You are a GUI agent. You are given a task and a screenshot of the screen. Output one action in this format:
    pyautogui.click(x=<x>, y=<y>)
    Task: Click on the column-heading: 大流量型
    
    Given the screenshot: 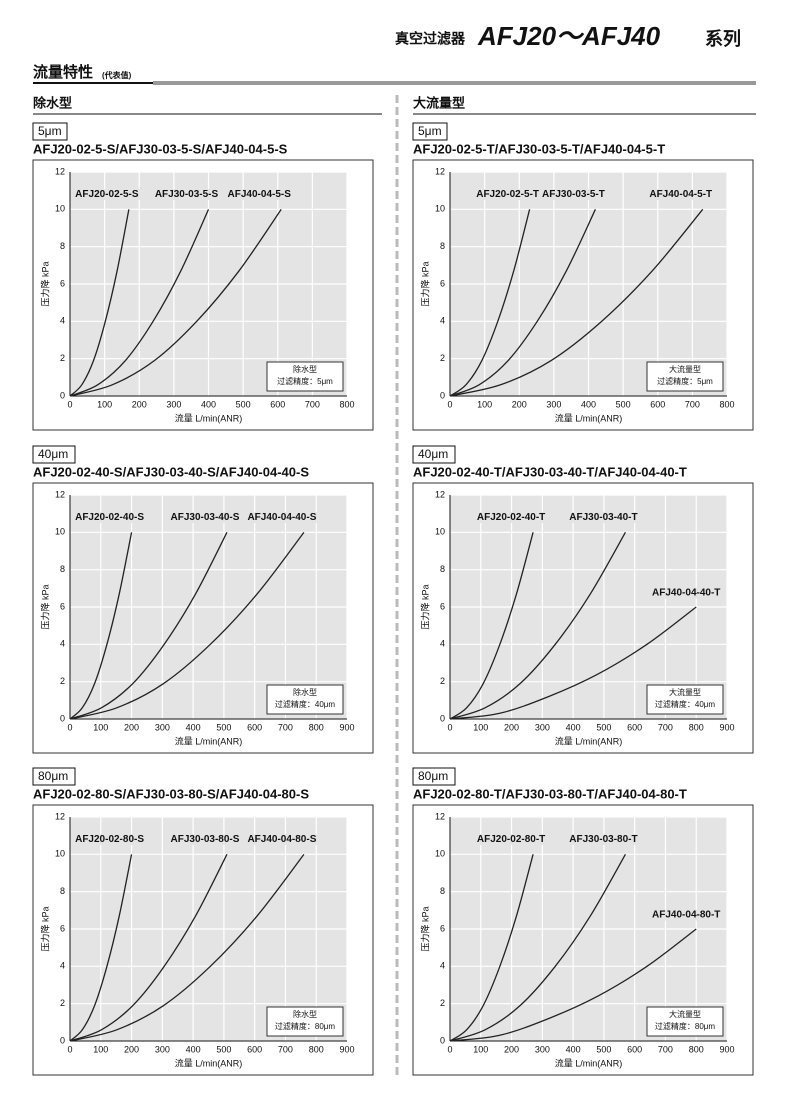 What is the action you would take?
    pyautogui.click(x=439, y=102)
    